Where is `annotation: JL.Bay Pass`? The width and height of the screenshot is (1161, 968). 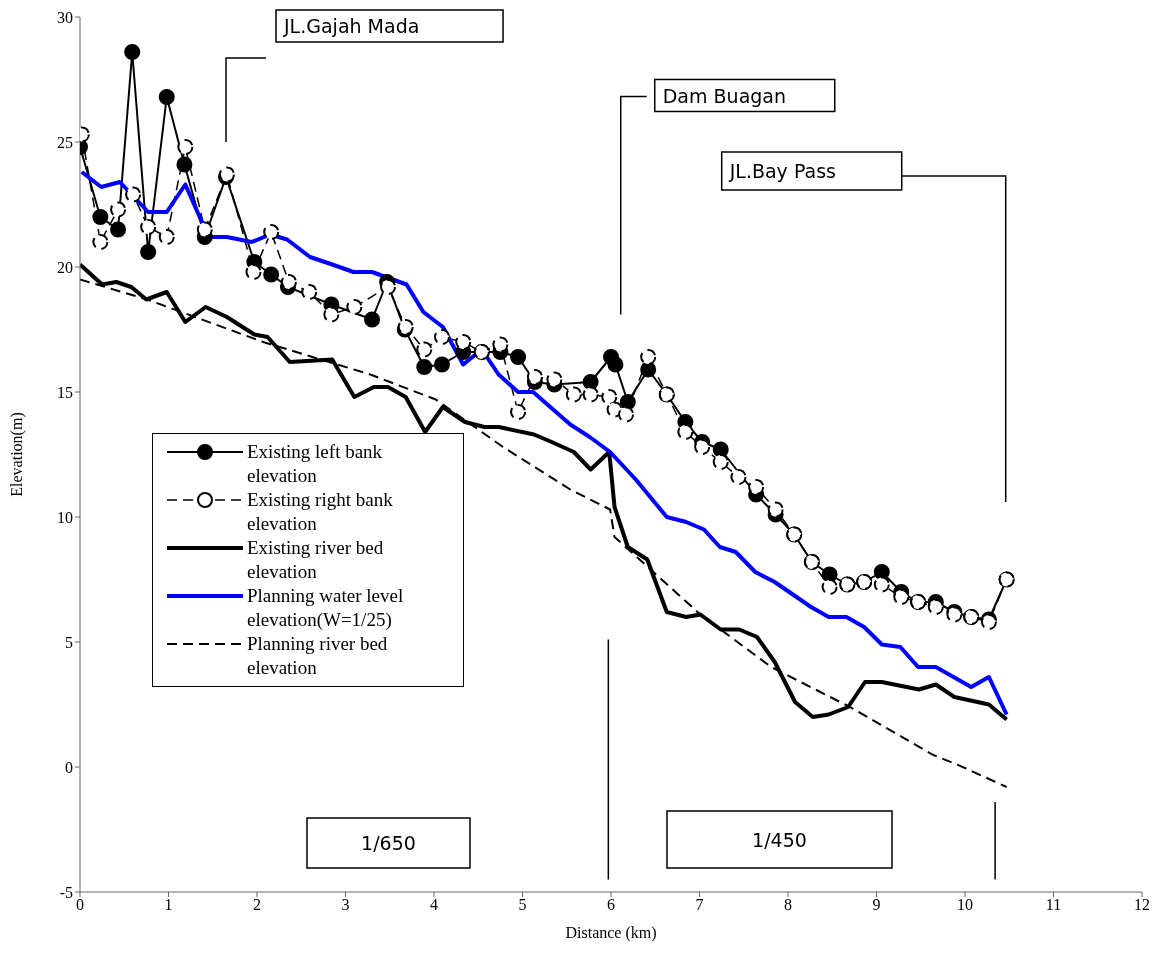
annotation: JL.Bay Pass is located at coordinates (782, 171).